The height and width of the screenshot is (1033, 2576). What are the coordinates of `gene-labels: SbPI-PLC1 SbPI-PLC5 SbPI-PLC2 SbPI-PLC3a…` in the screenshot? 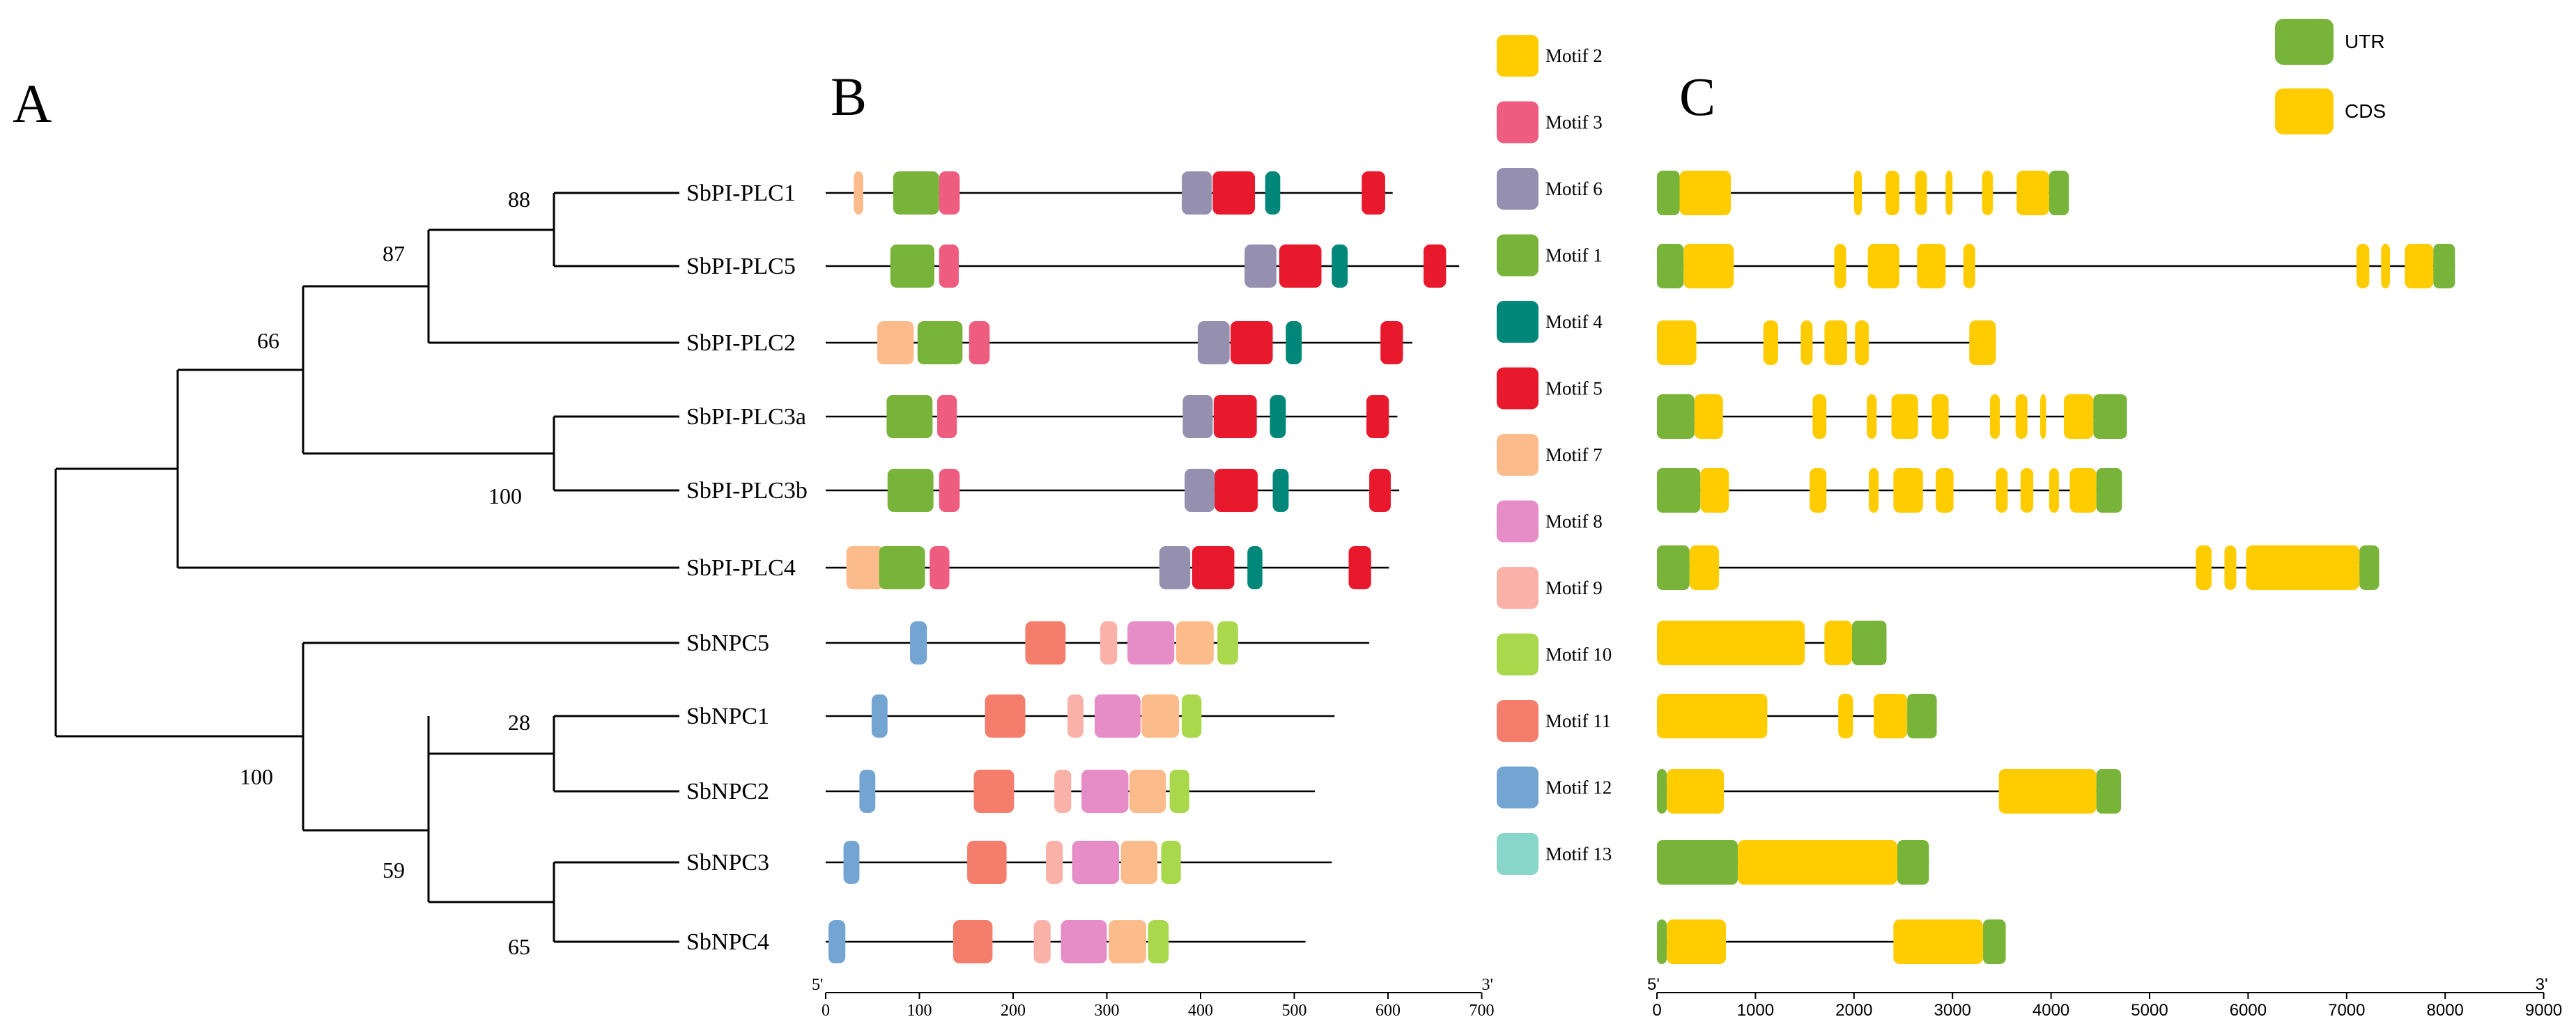 It's located at (747, 567).